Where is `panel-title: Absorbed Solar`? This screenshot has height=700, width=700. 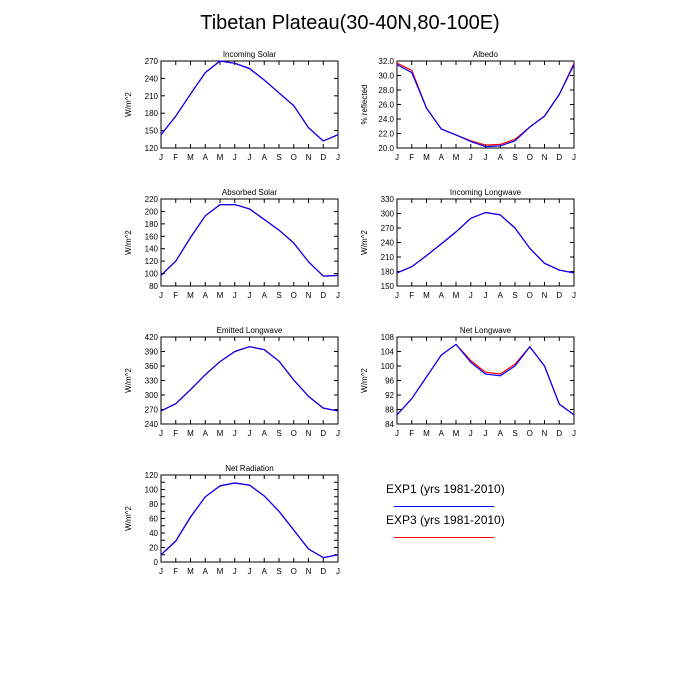 panel-title: Absorbed Solar is located at coordinates (249, 192).